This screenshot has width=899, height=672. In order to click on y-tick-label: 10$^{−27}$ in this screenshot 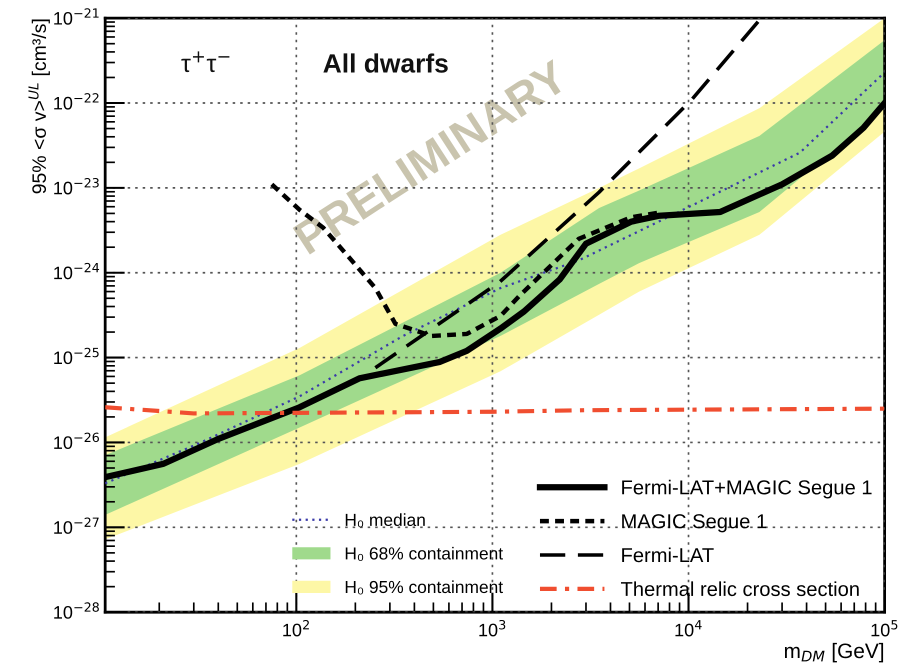, I will do `click(76, 525)`.